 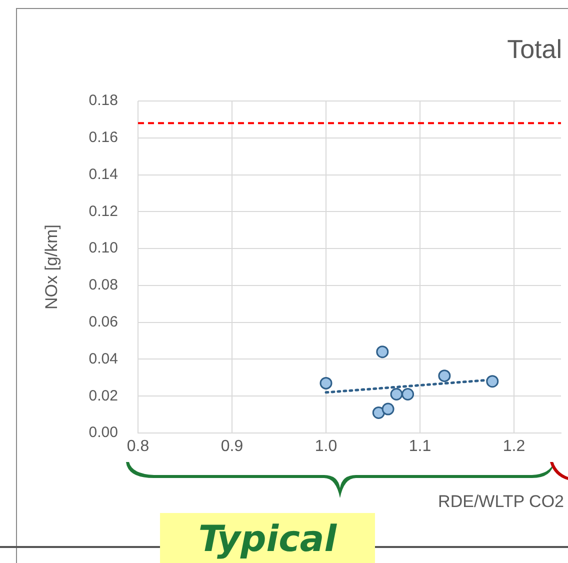 What do you see at coordinates (103, 174) in the screenshot?
I see `y-tick-label: 0.14` at bounding box center [103, 174].